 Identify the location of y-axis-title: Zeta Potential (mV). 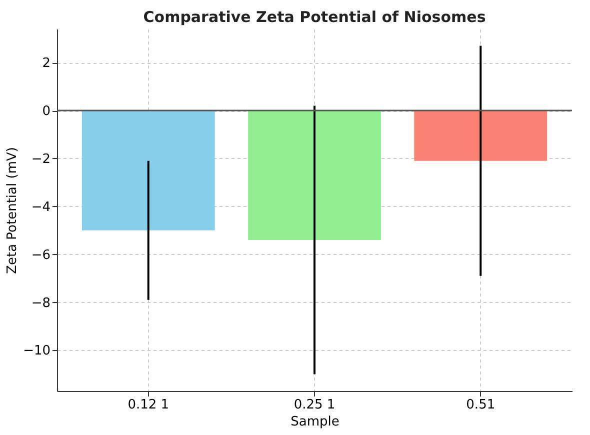
(12, 210).